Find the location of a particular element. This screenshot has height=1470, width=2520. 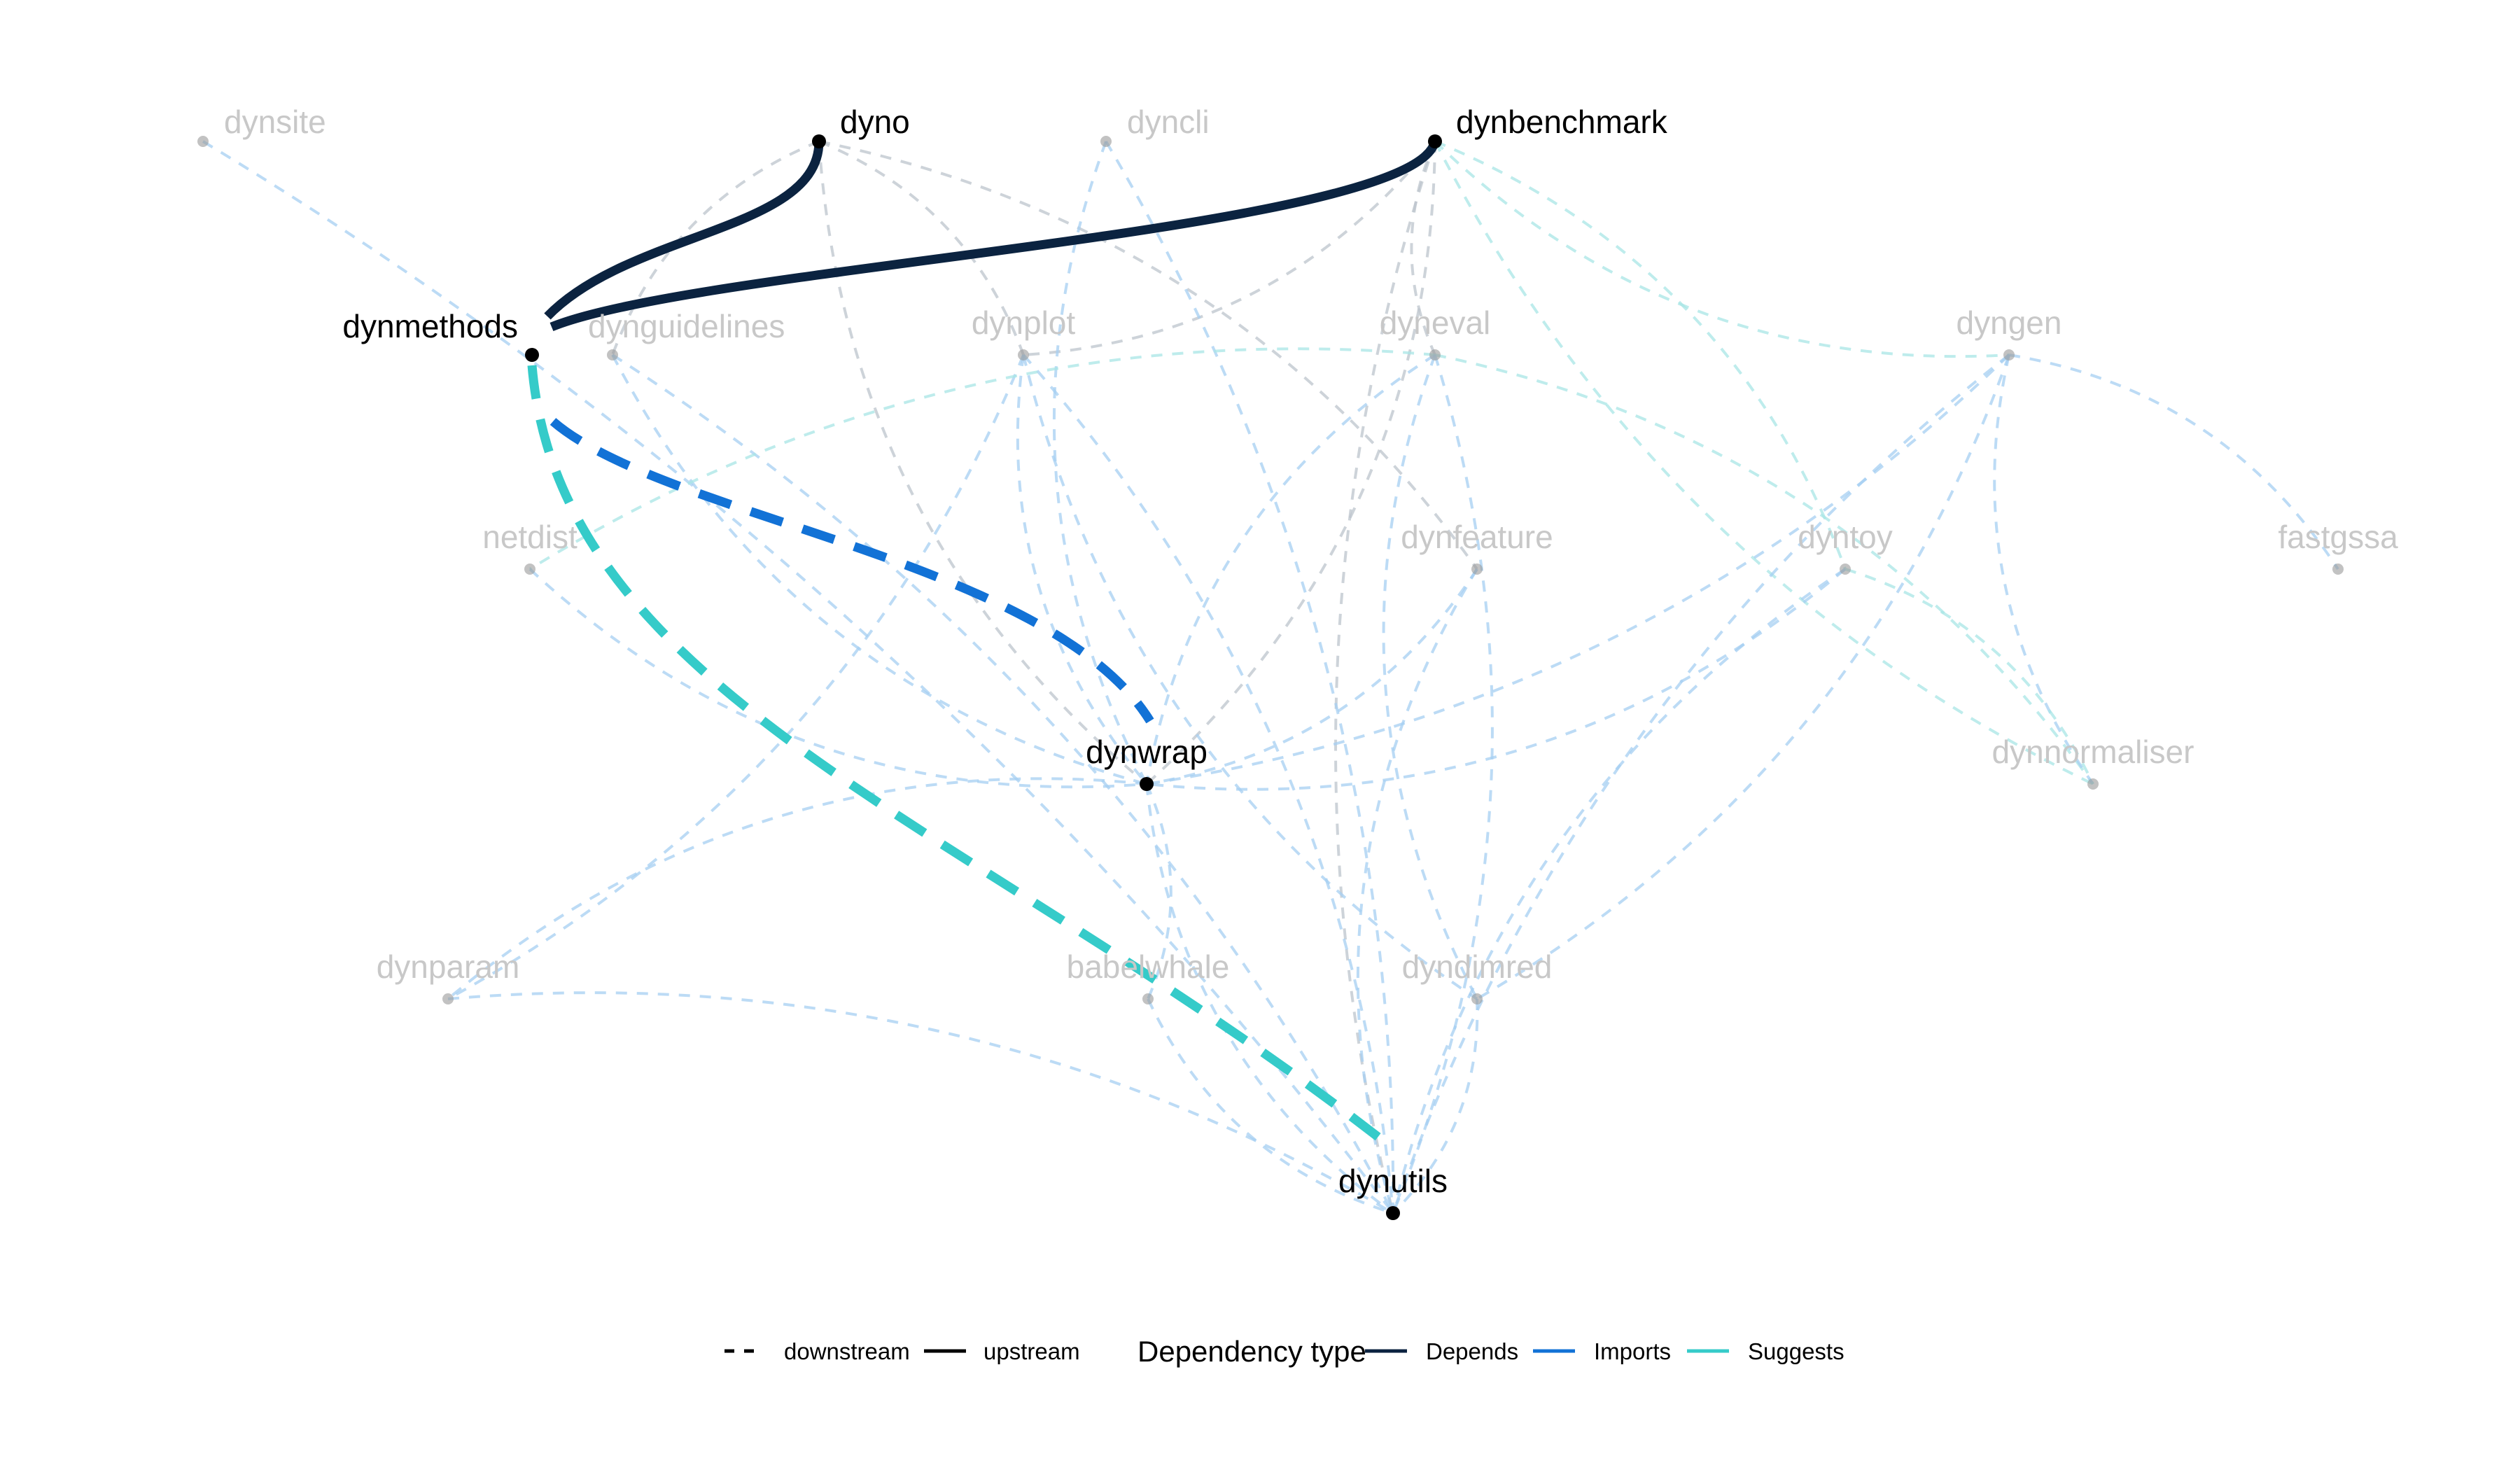

edge-netdist-dynwrap is located at coordinates (837, 678).